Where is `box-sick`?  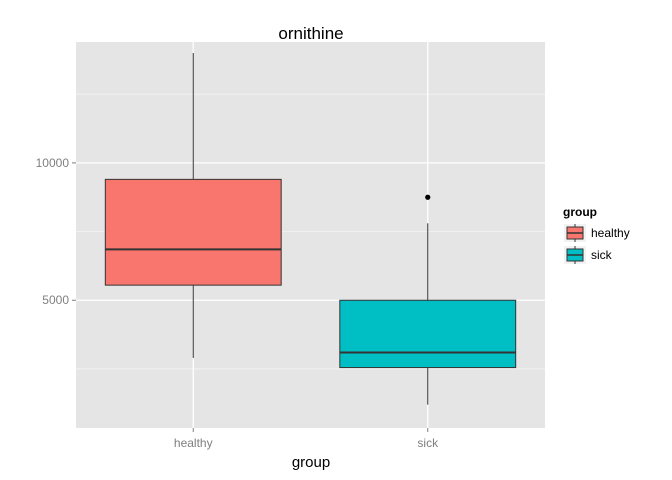 box-sick is located at coordinates (428, 299).